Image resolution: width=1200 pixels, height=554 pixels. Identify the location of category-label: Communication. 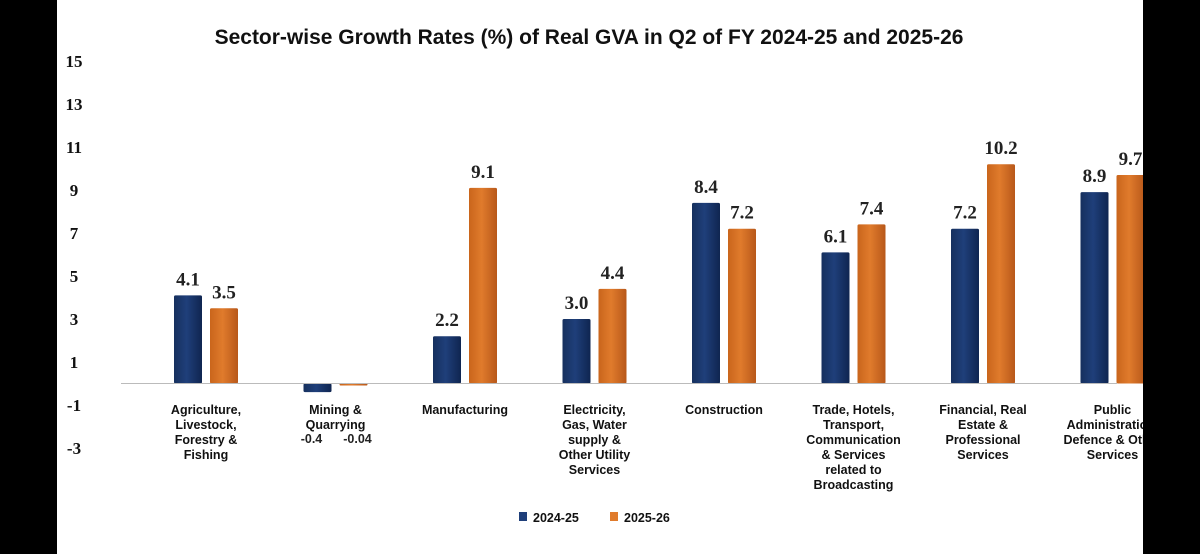
(853, 440).